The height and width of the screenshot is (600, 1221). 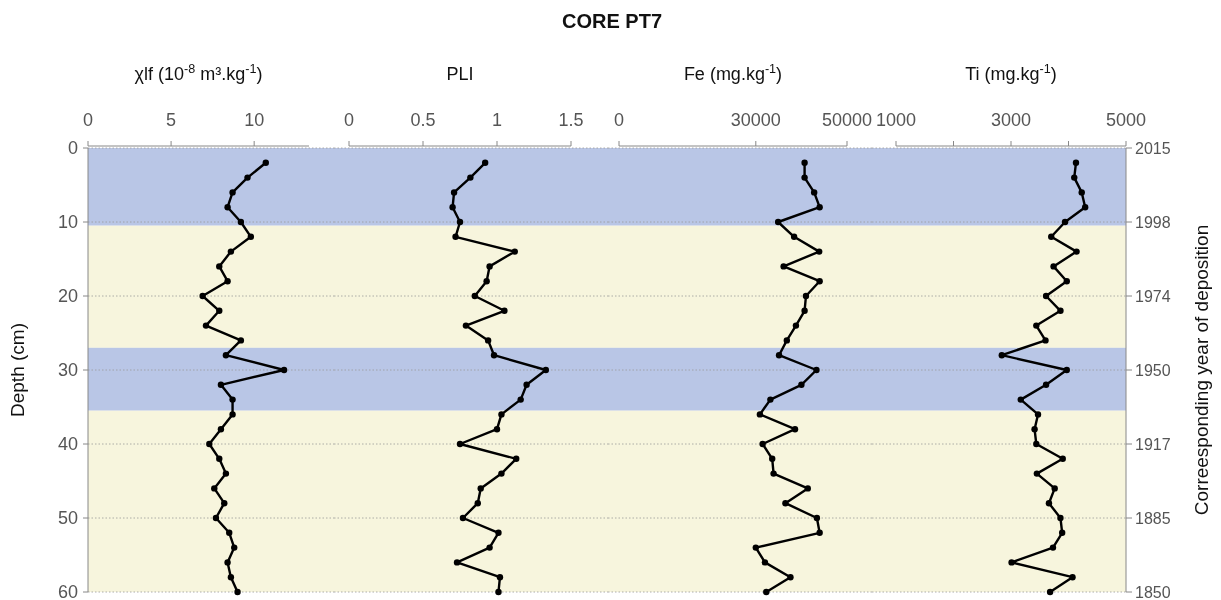 I want to click on text: 1850, so click(x=1153, y=591).